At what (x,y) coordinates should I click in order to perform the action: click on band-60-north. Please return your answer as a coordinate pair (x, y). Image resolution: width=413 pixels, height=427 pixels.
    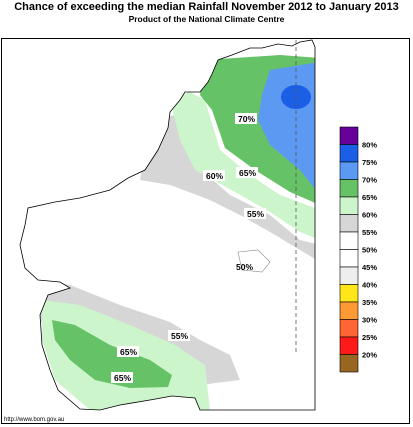
    Looking at the image, I should click on (242, 166).